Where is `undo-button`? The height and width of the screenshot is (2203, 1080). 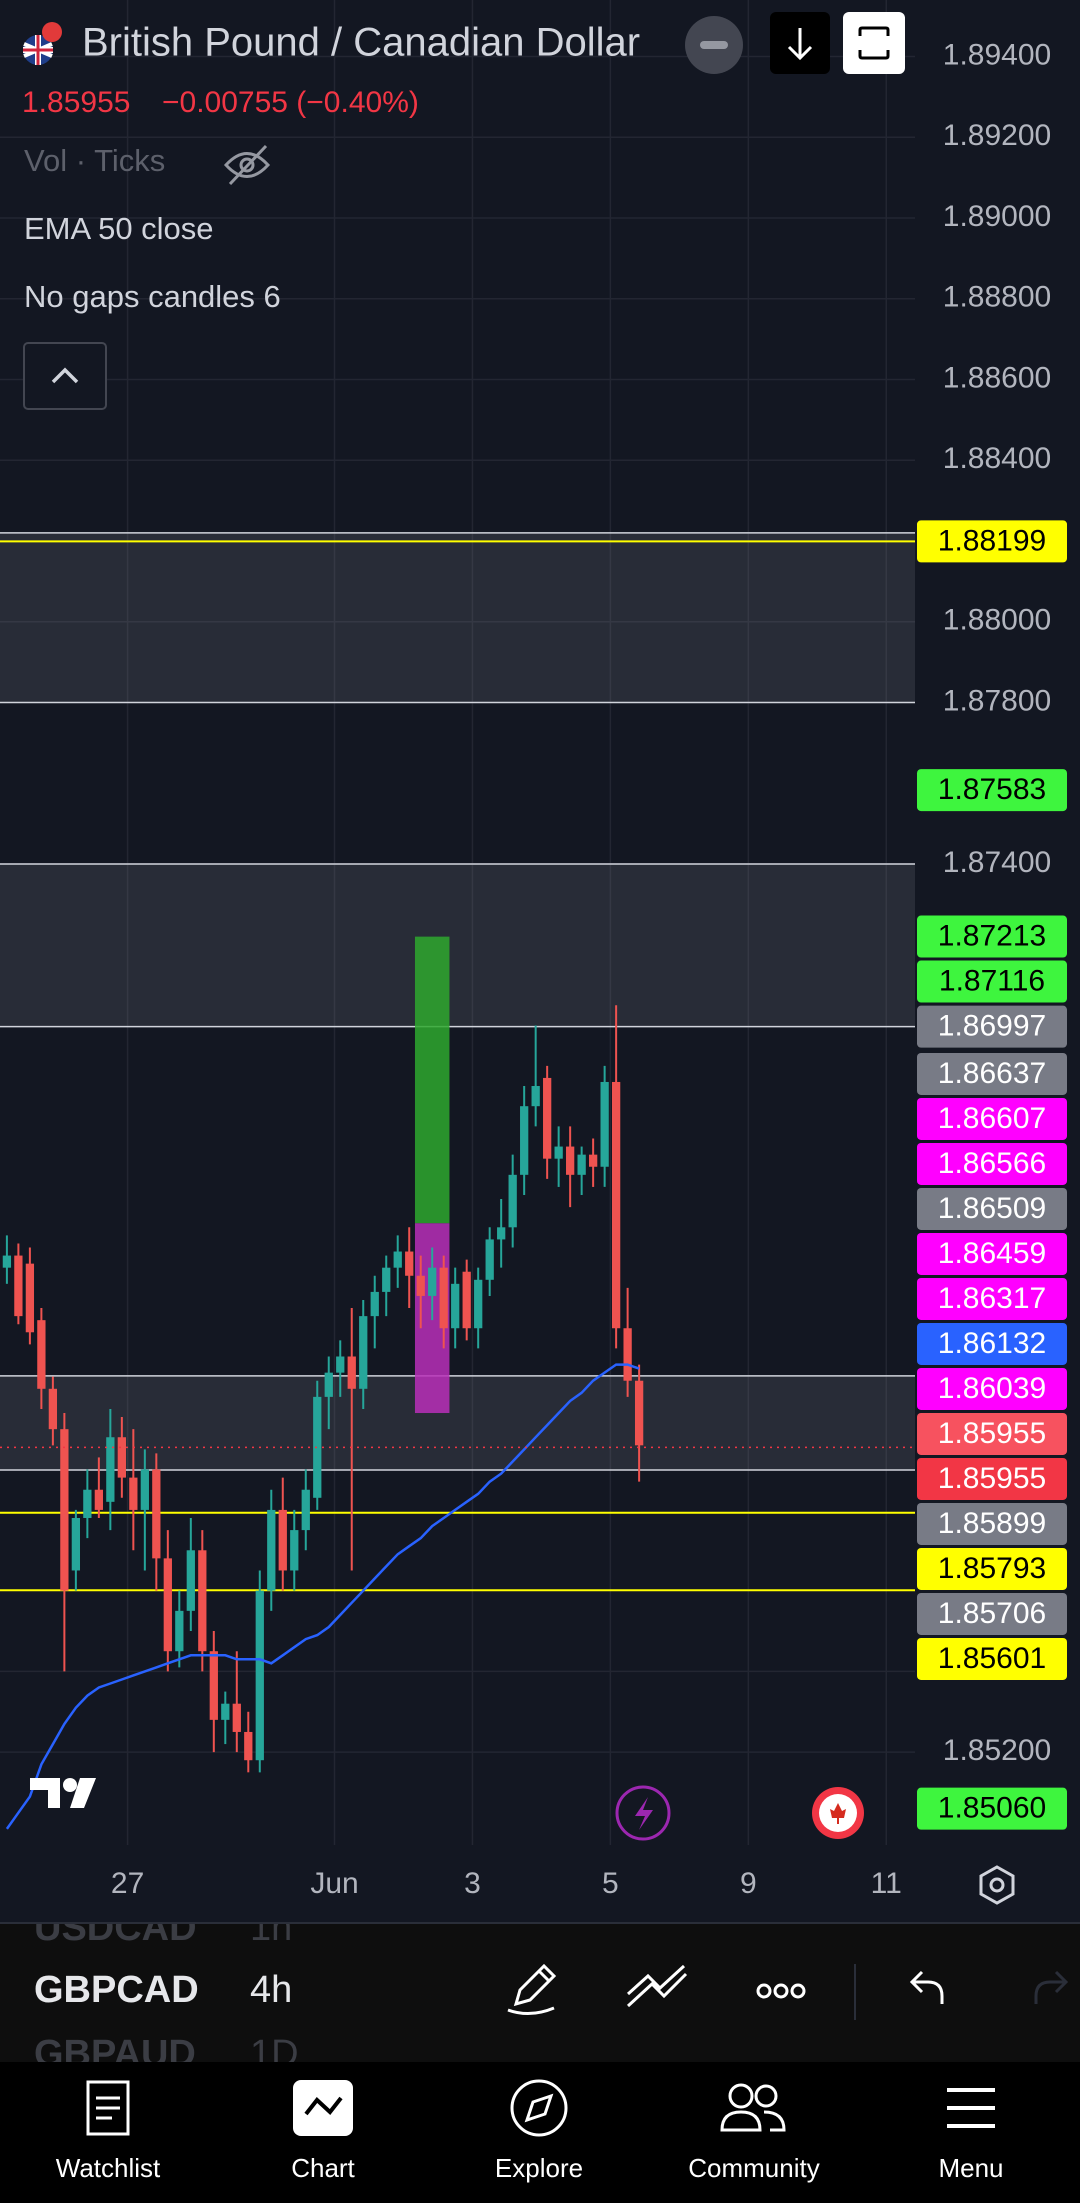 undo-button is located at coordinates (926, 1987).